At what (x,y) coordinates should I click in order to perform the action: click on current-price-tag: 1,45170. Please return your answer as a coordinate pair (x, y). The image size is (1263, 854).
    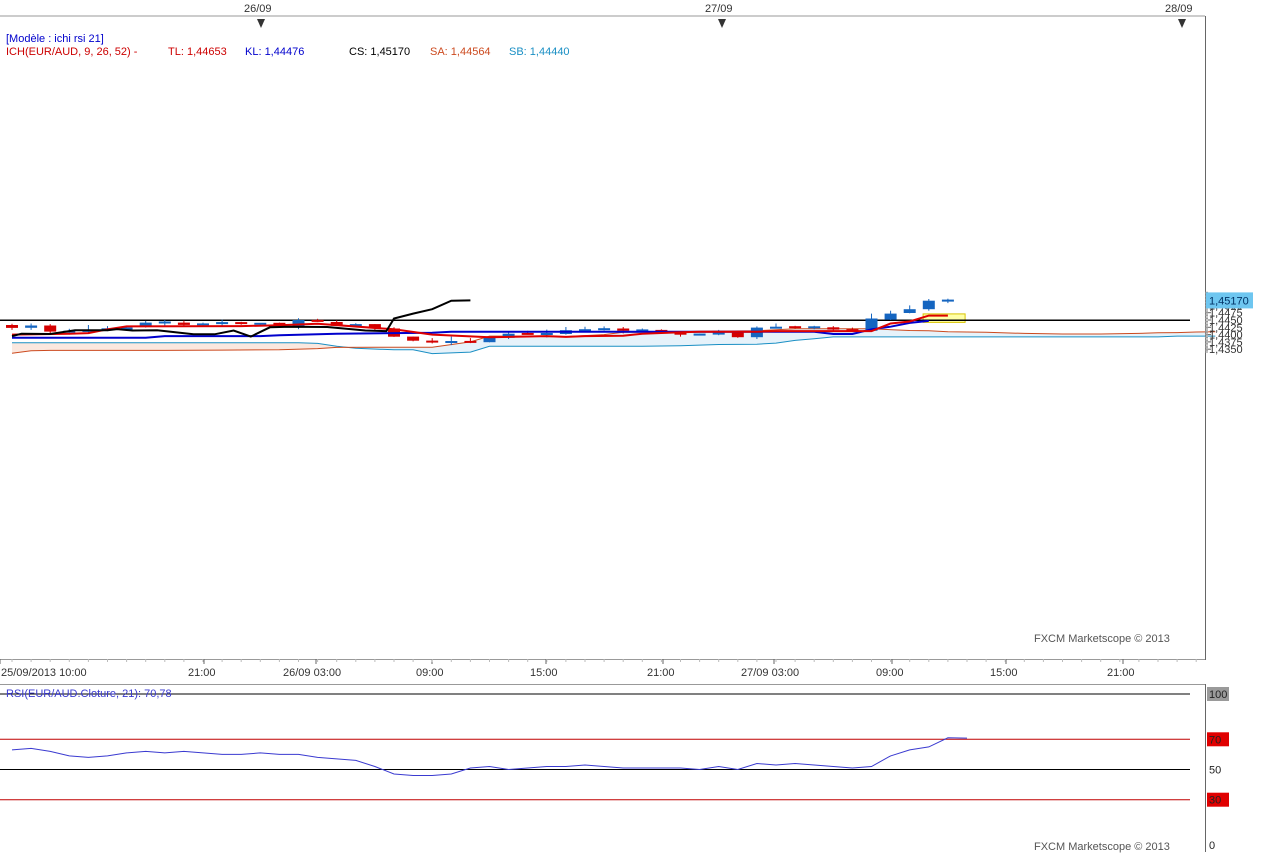
    Looking at the image, I should click on (1229, 300).